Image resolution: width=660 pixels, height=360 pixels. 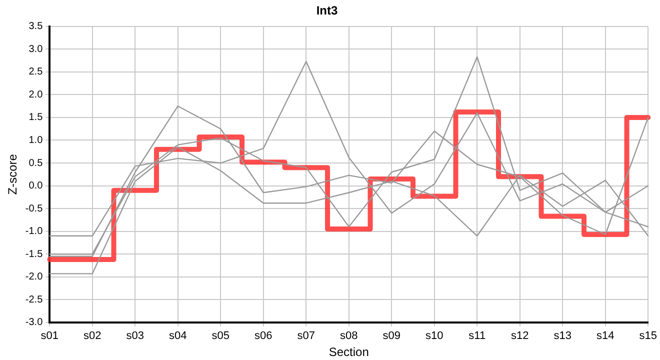 What do you see at coordinates (34, 277) in the screenshot?
I see `y-tick-label: -2.0` at bounding box center [34, 277].